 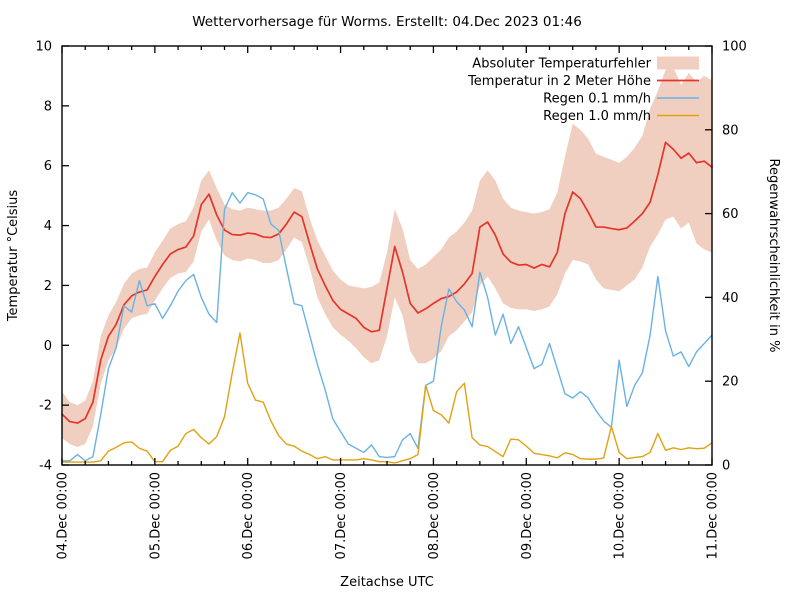 I want to click on x-tick-label: 07.Dec 00:00, so click(x=341, y=515).